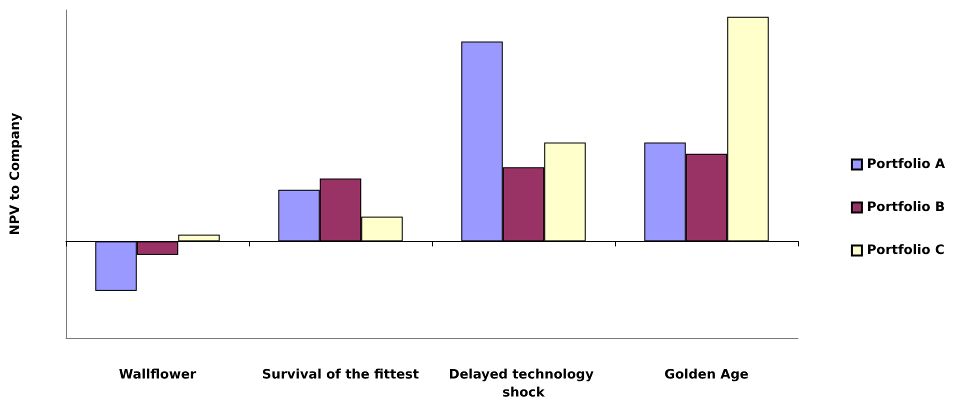  I want to click on y-axis-title: NPV to Company, so click(15, 174).